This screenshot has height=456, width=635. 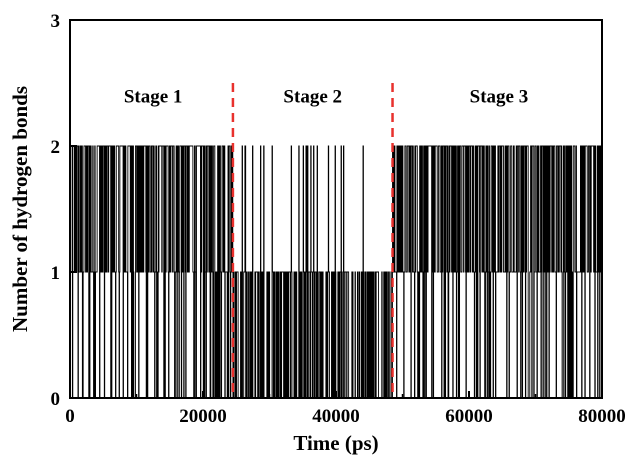 What do you see at coordinates (336, 416) in the screenshot?
I see `x-tick-label: 40000` at bounding box center [336, 416].